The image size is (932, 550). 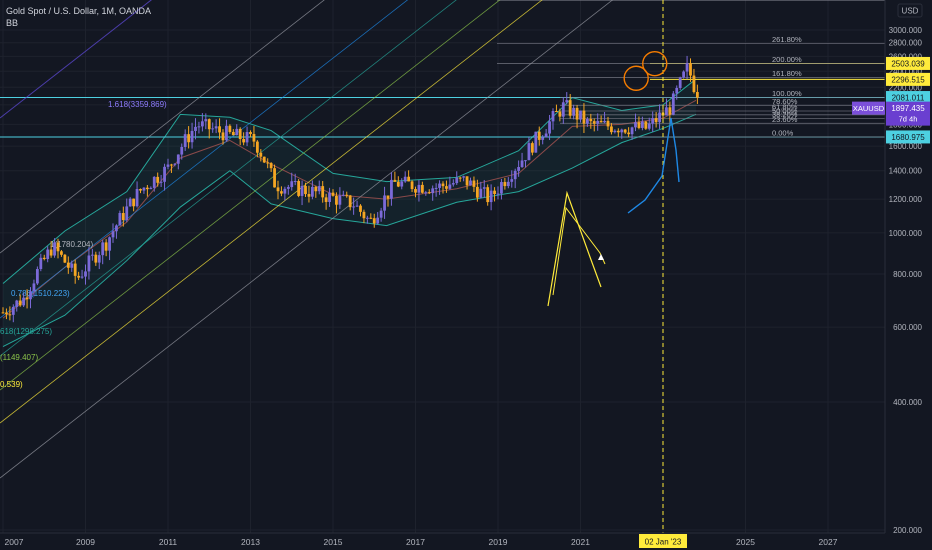 What do you see at coordinates (137, 104) in the screenshot?
I see `channel-label: 1.618(3359.869)` at bounding box center [137, 104].